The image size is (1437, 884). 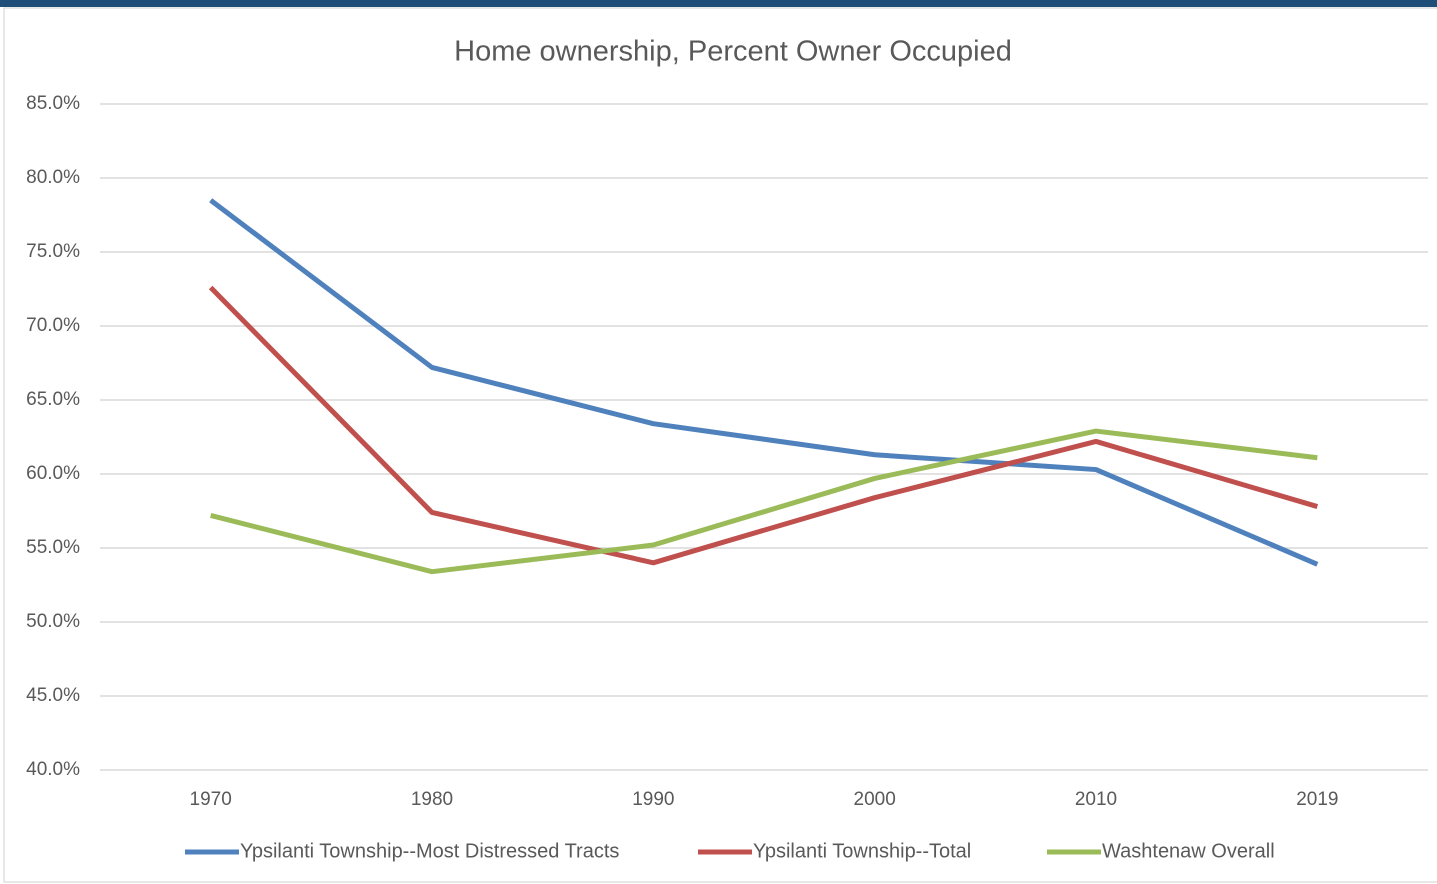 I want to click on y-tick-label: 50.0%, so click(x=53, y=621).